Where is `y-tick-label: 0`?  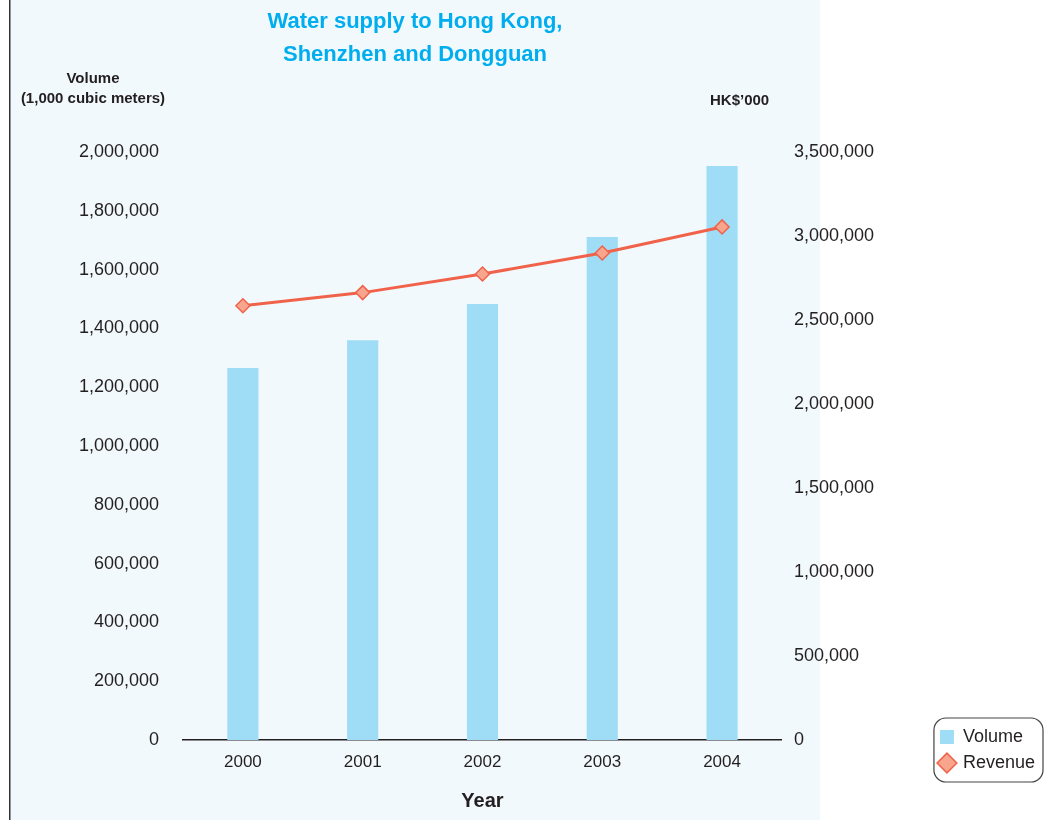 y-tick-label: 0 is located at coordinates (153, 738).